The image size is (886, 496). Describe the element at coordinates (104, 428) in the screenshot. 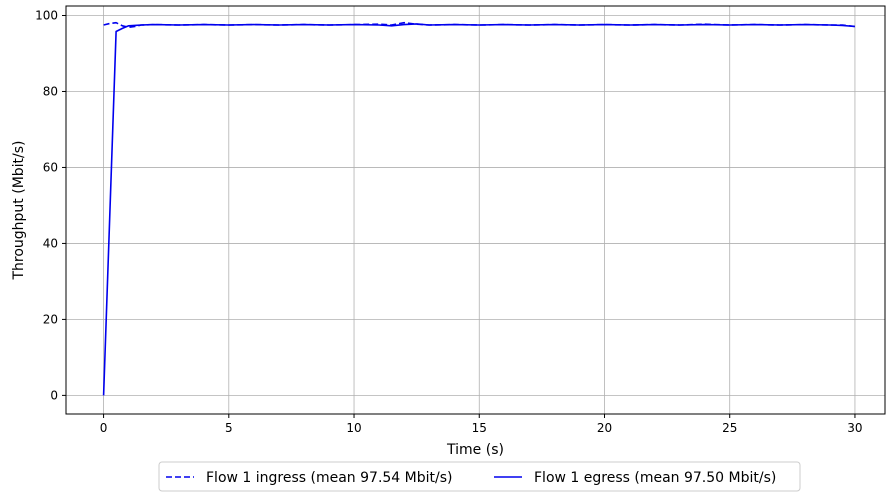

I see `x-tick-label: 0` at that location.